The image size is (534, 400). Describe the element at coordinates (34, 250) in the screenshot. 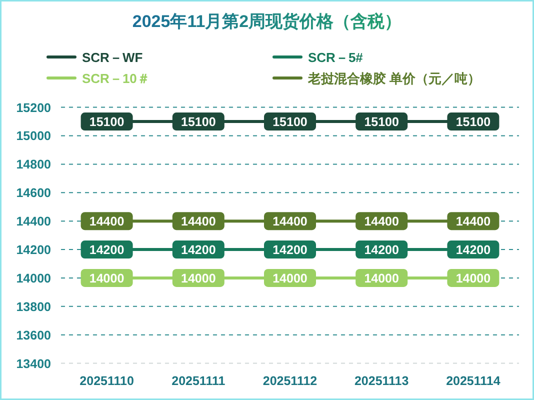

I see `y-tick-label: 14200` at that location.